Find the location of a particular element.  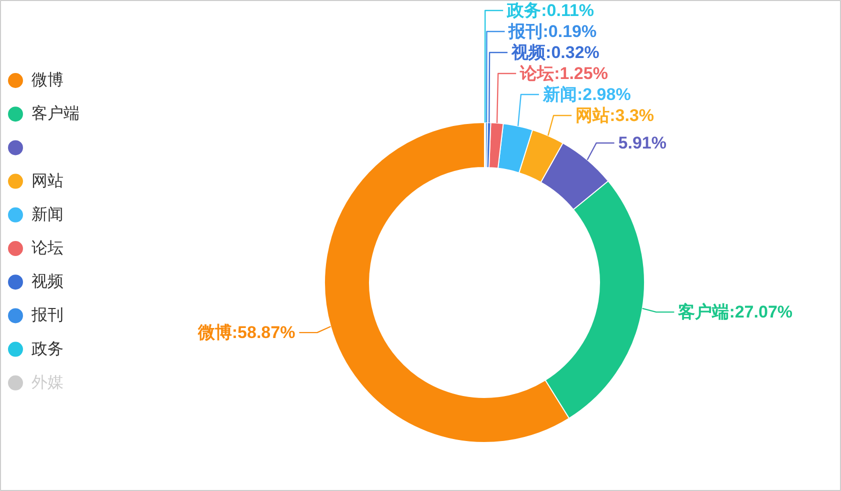

data-label: 视频:0.32% is located at coordinates (555, 52).